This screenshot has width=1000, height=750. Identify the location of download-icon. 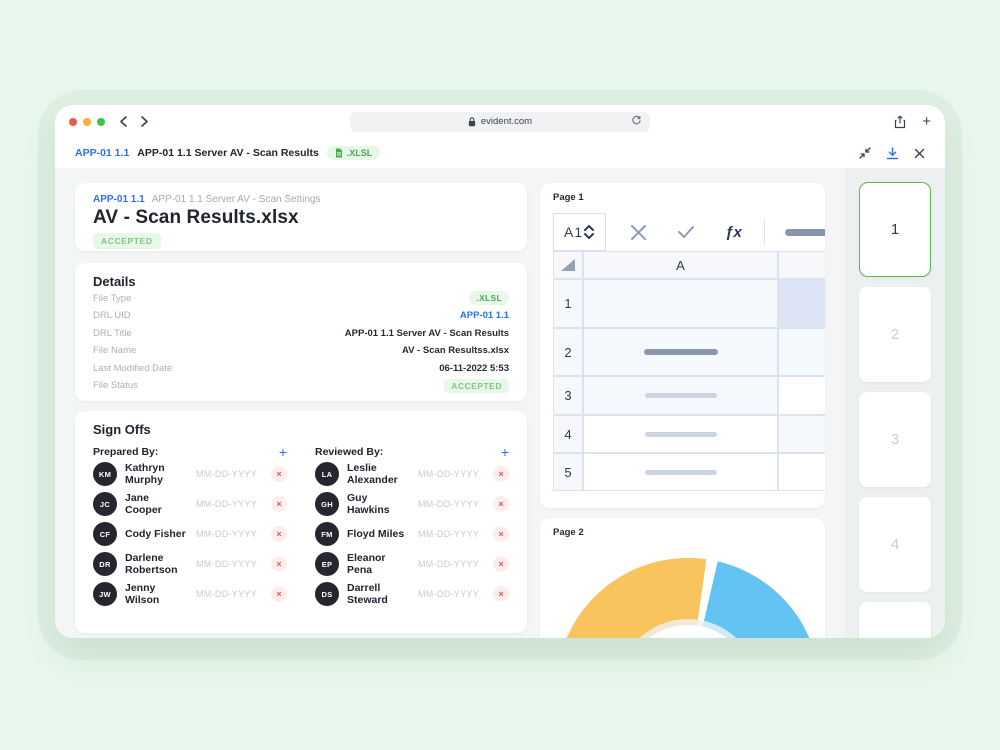
(892, 153).